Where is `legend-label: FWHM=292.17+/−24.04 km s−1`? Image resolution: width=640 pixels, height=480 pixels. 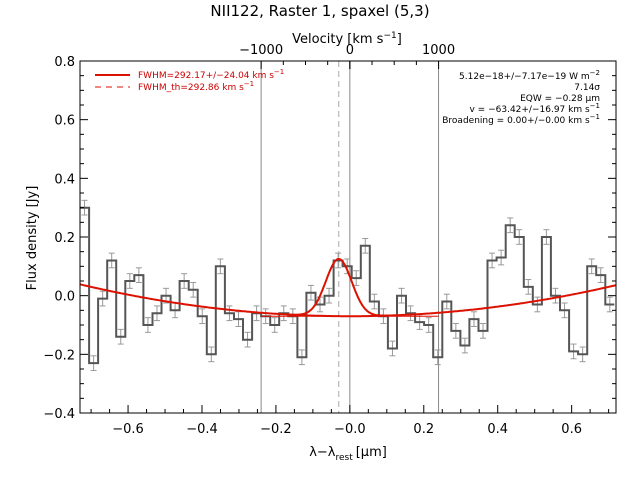
legend-label: FWHM=292.17+/−24.04 km s−1 is located at coordinates (211, 74).